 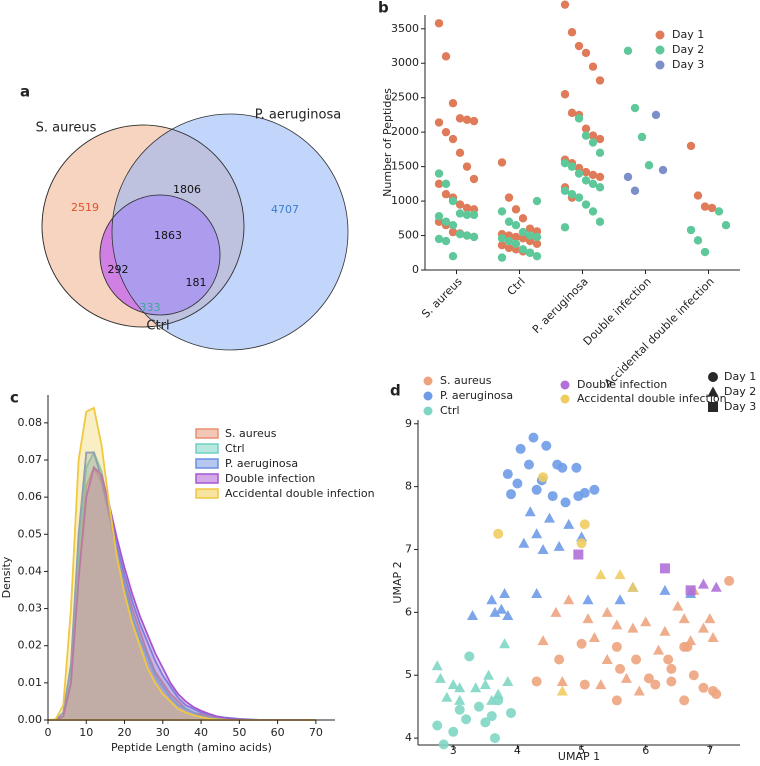 I want to click on panel-label: b, so click(x=383, y=8).